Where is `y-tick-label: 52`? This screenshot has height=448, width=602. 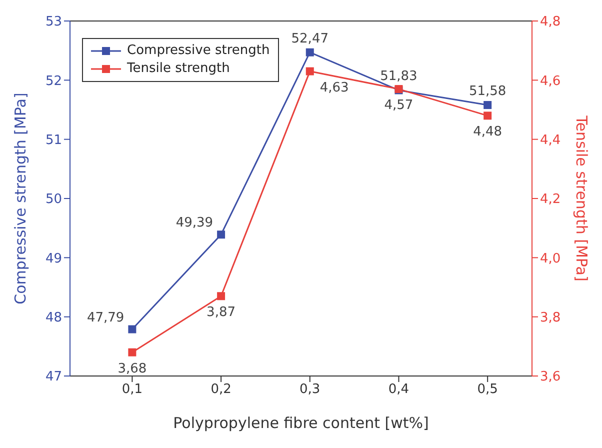
y-tick-label: 52 is located at coordinates (53, 81).